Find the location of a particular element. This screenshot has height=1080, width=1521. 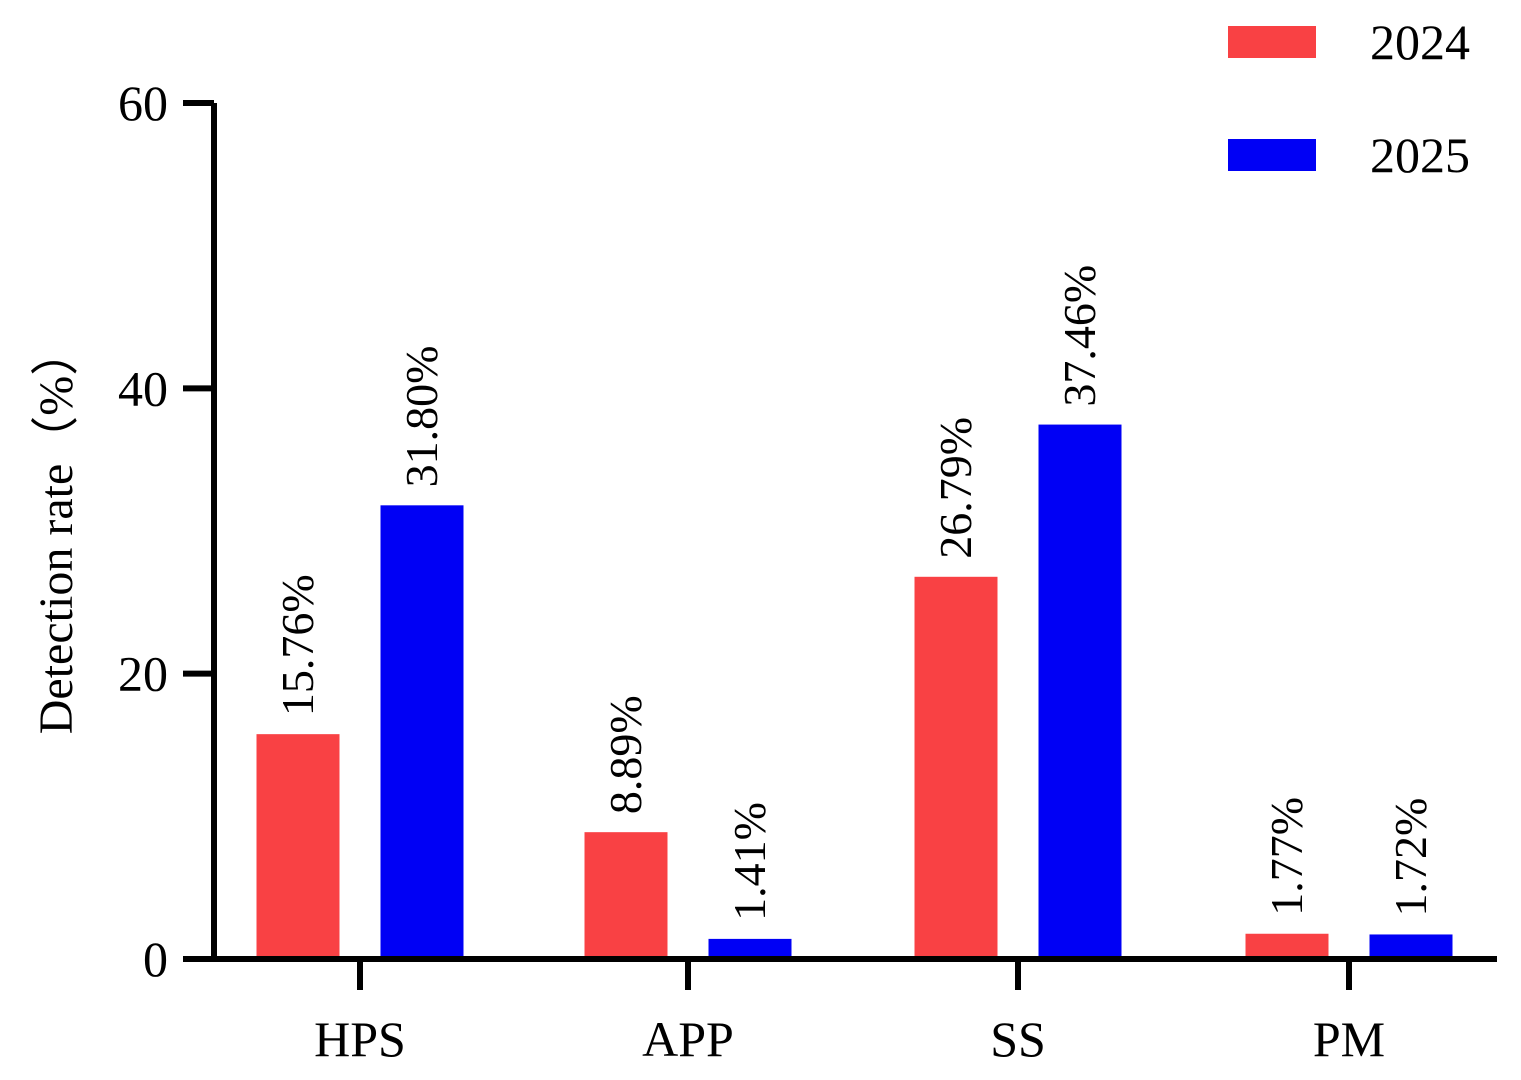

y-tick-label-20: 20 is located at coordinates (143, 674).